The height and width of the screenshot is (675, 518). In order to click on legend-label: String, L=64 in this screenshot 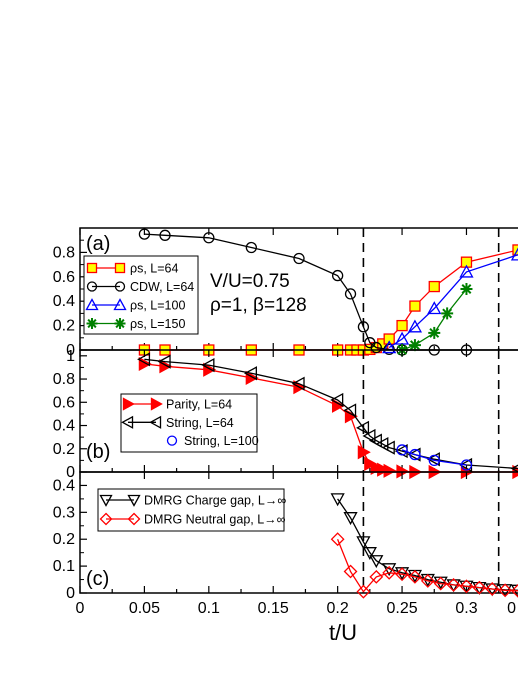, I will do `click(200, 423)`.